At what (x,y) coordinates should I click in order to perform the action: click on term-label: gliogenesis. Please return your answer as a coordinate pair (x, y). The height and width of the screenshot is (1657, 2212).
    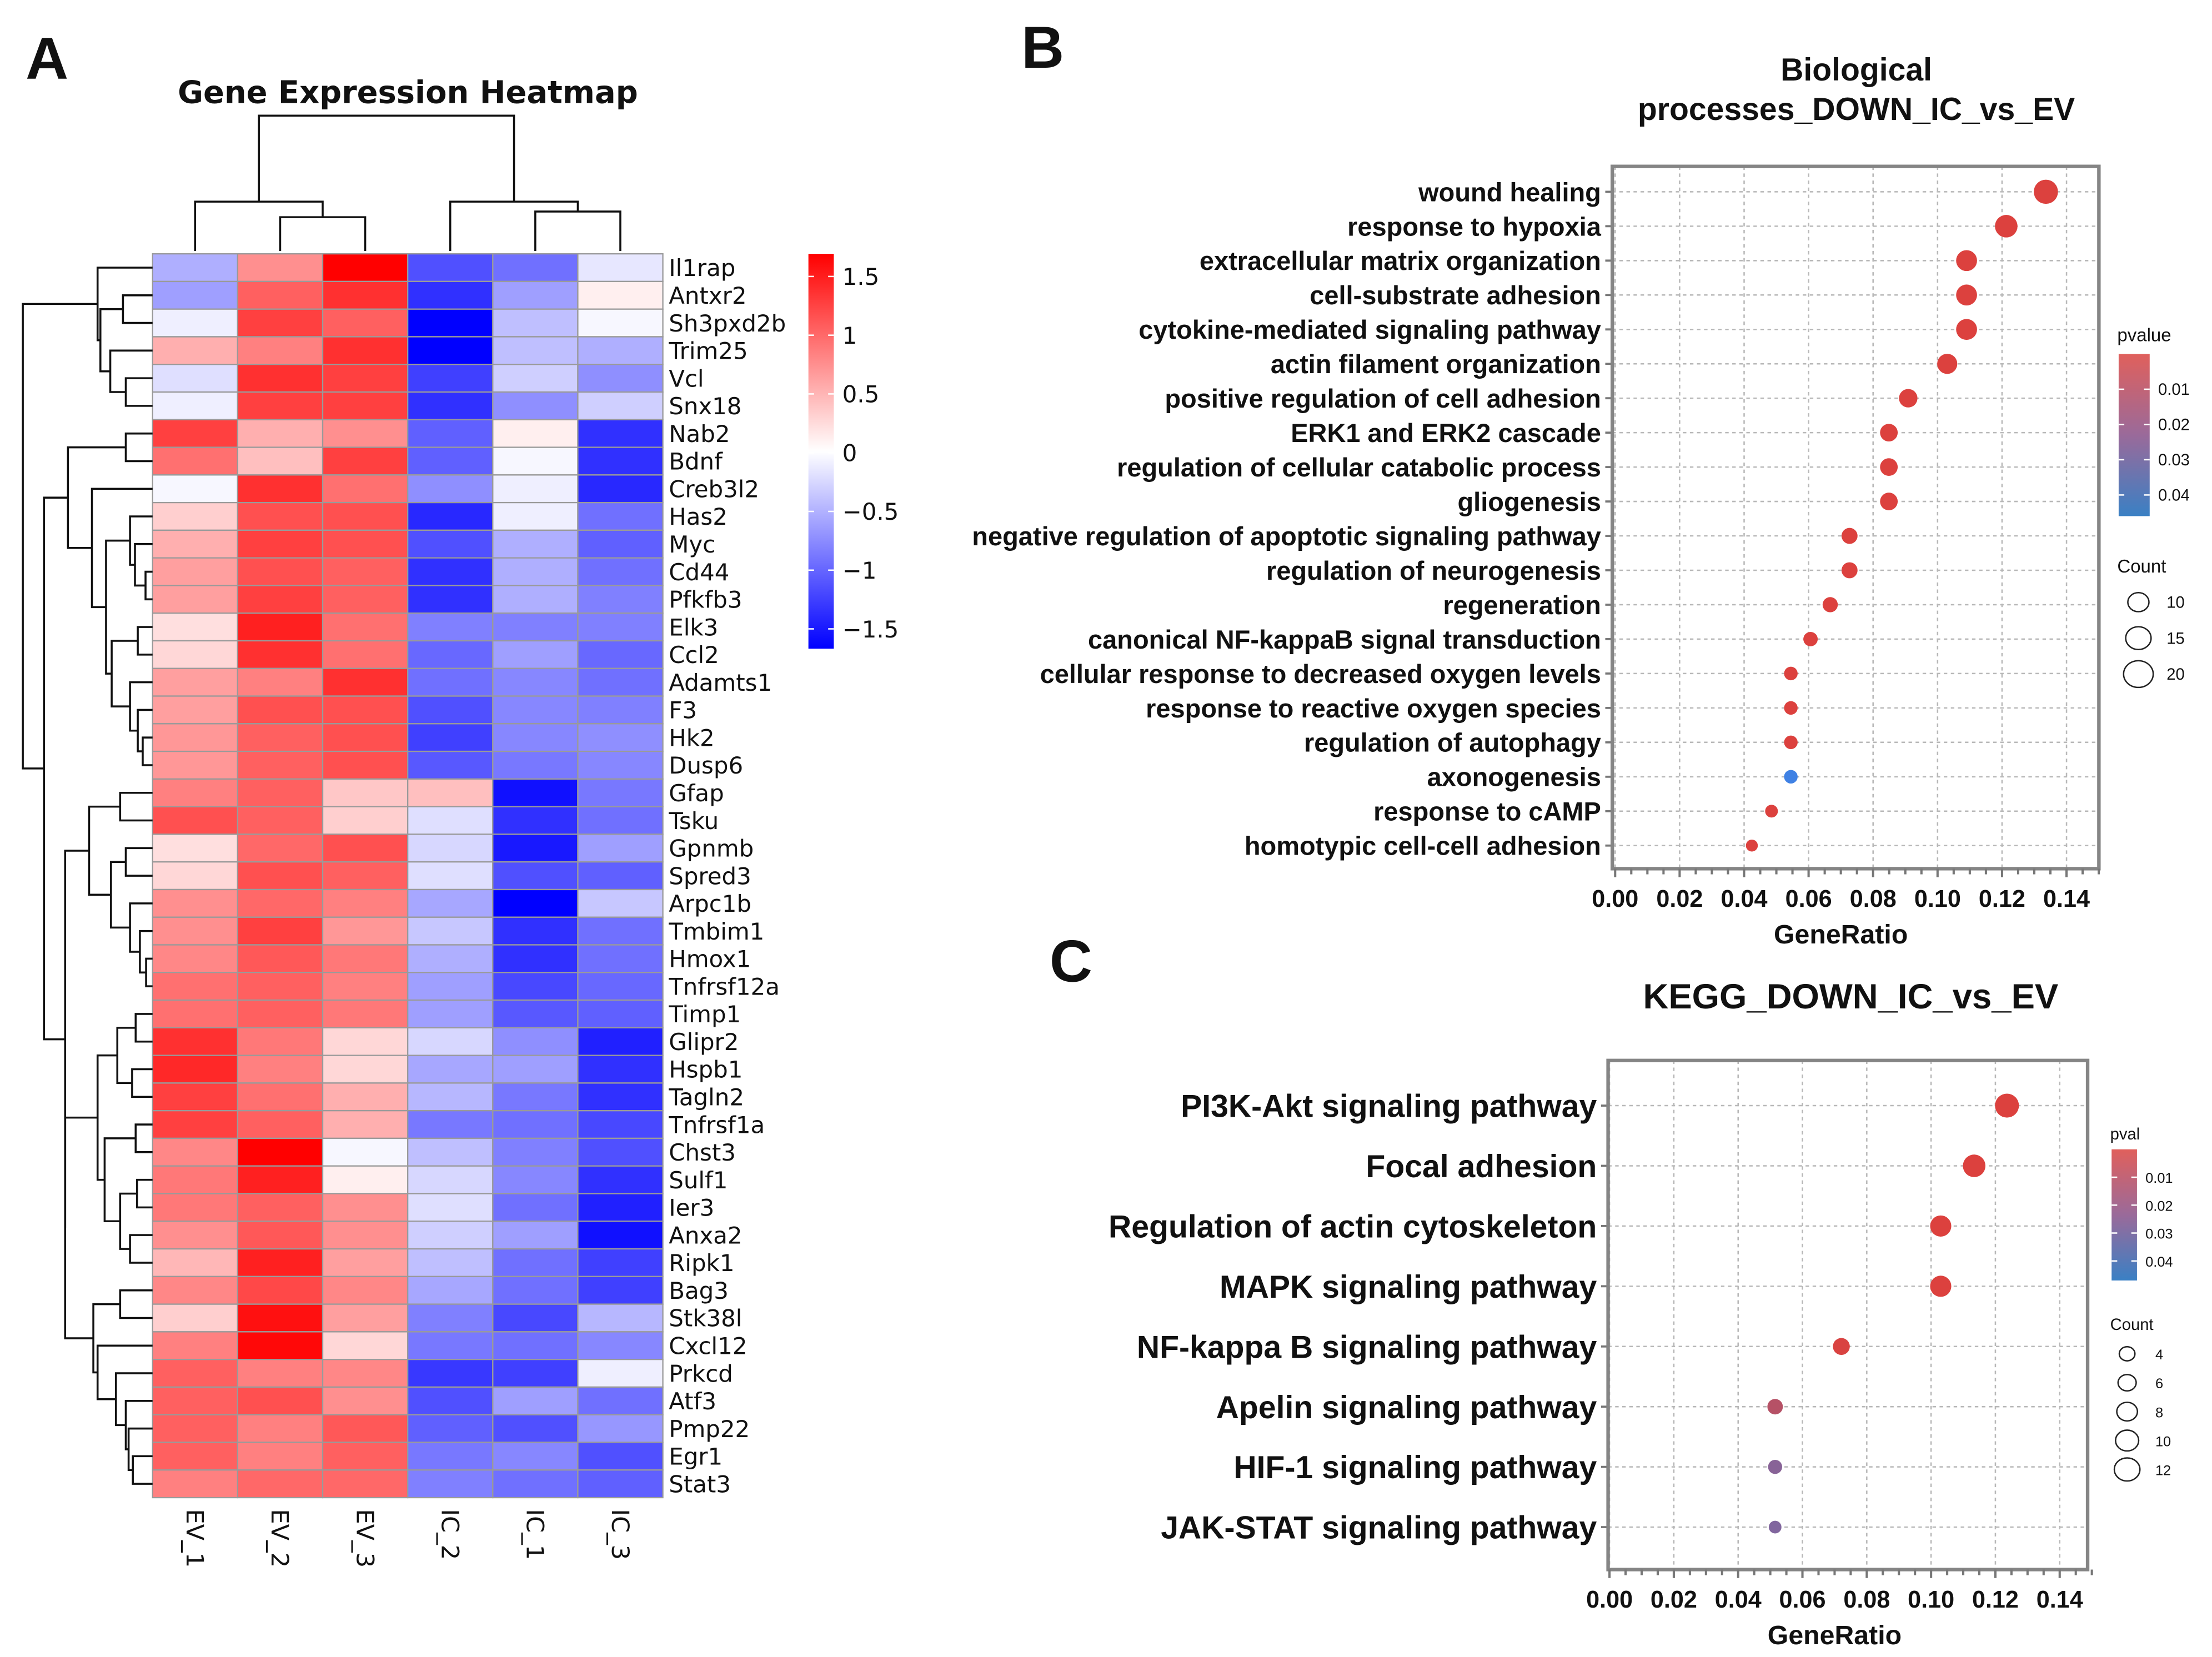
    Looking at the image, I should click on (1529, 501).